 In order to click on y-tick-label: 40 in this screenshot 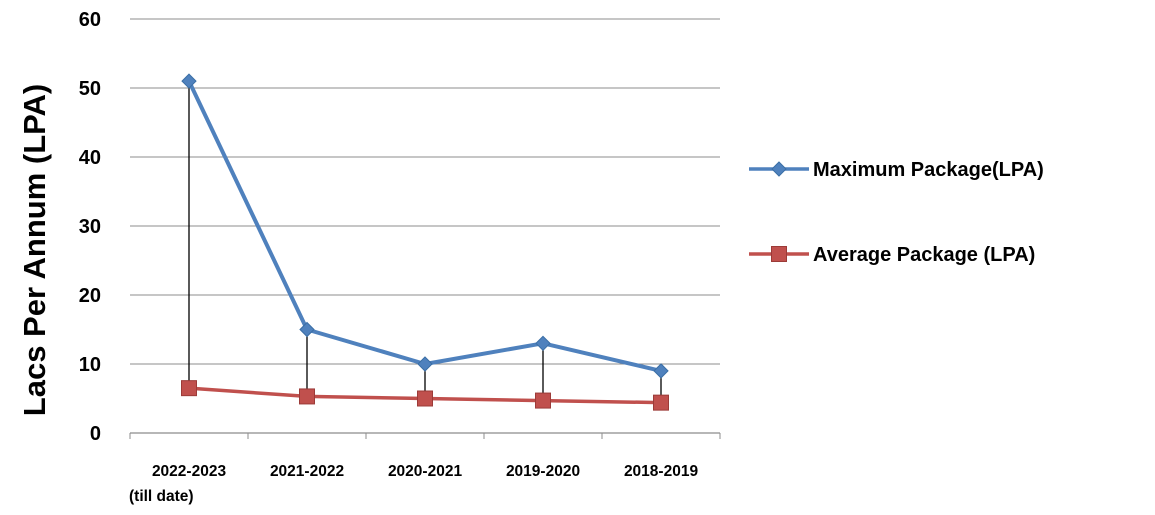, I will do `click(90, 158)`.